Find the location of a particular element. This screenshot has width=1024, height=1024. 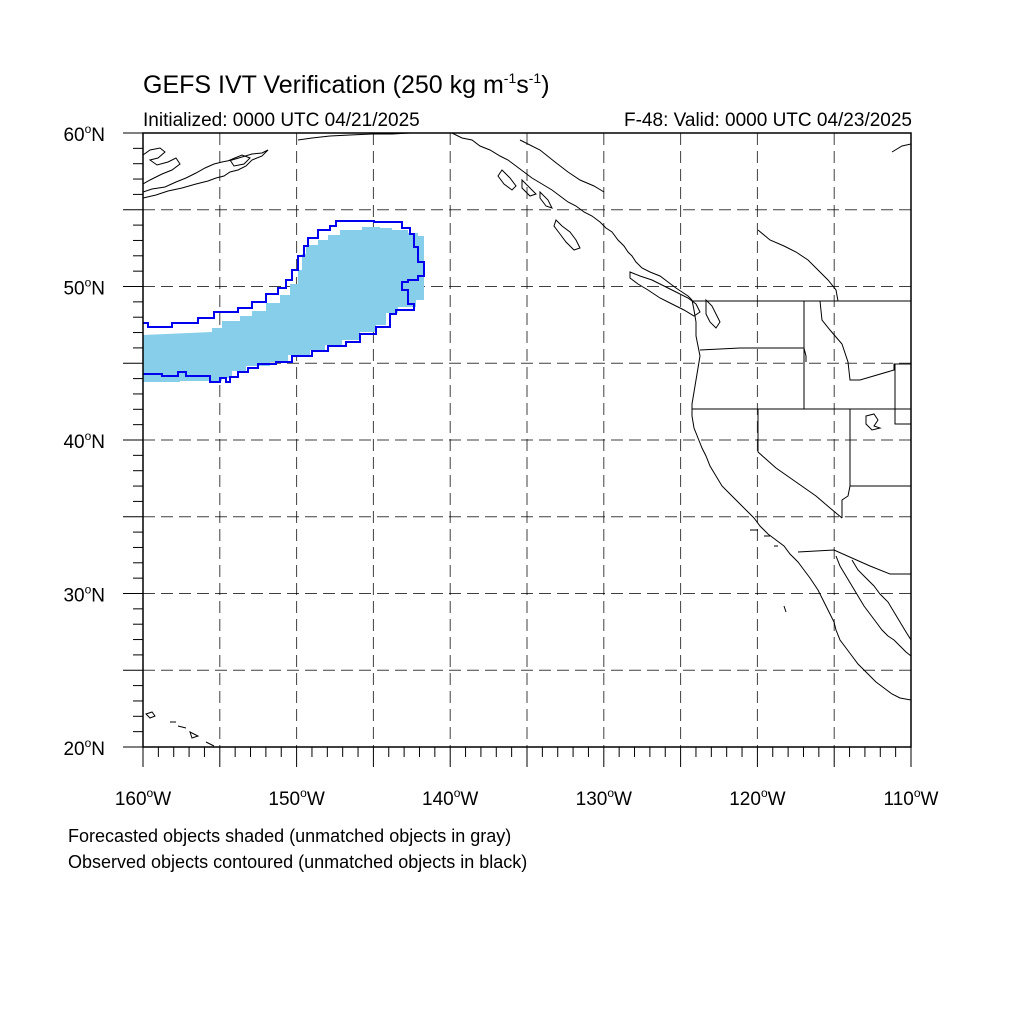

border-id-mt is located at coordinates (865, 340).